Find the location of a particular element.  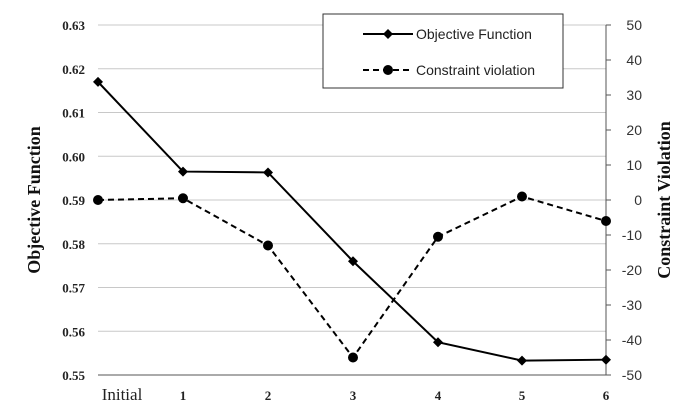

left-tick-label: 0.56 is located at coordinates (73, 331).